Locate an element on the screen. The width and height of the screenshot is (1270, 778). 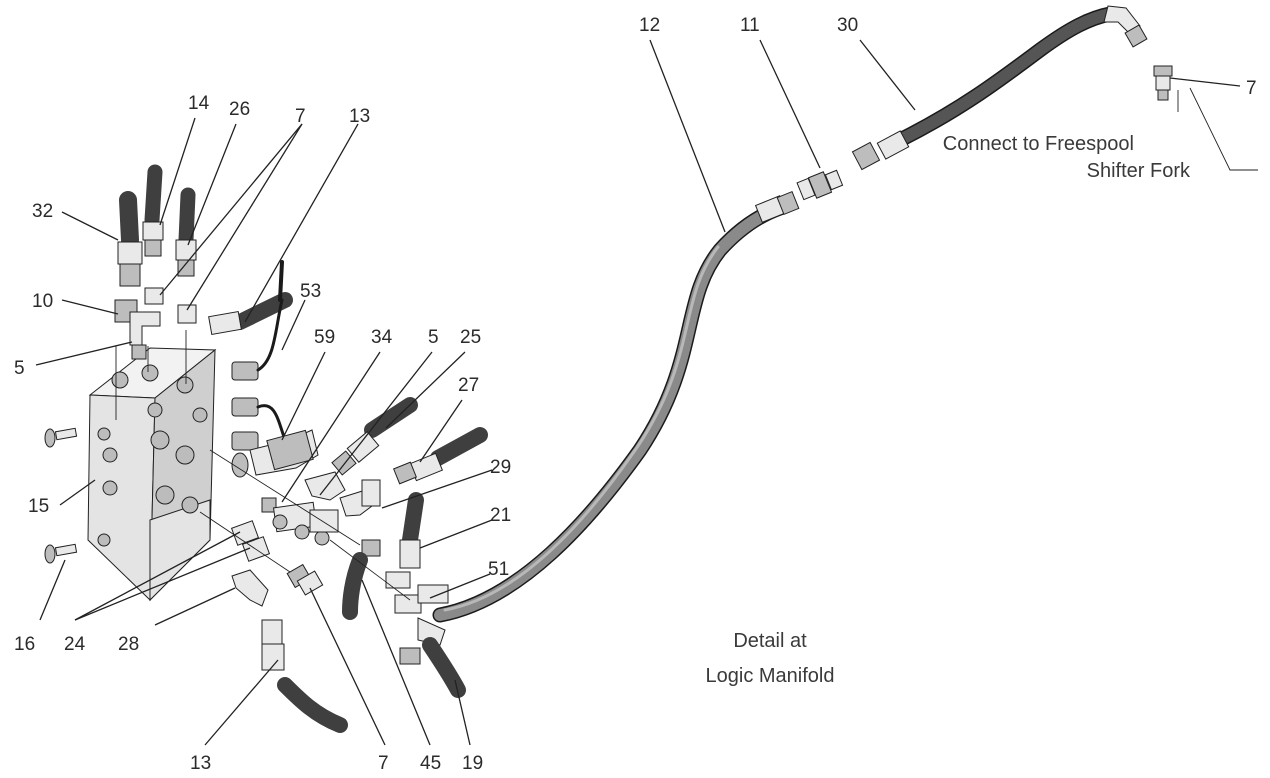
callout-14: 14 is located at coordinates (199, 103).